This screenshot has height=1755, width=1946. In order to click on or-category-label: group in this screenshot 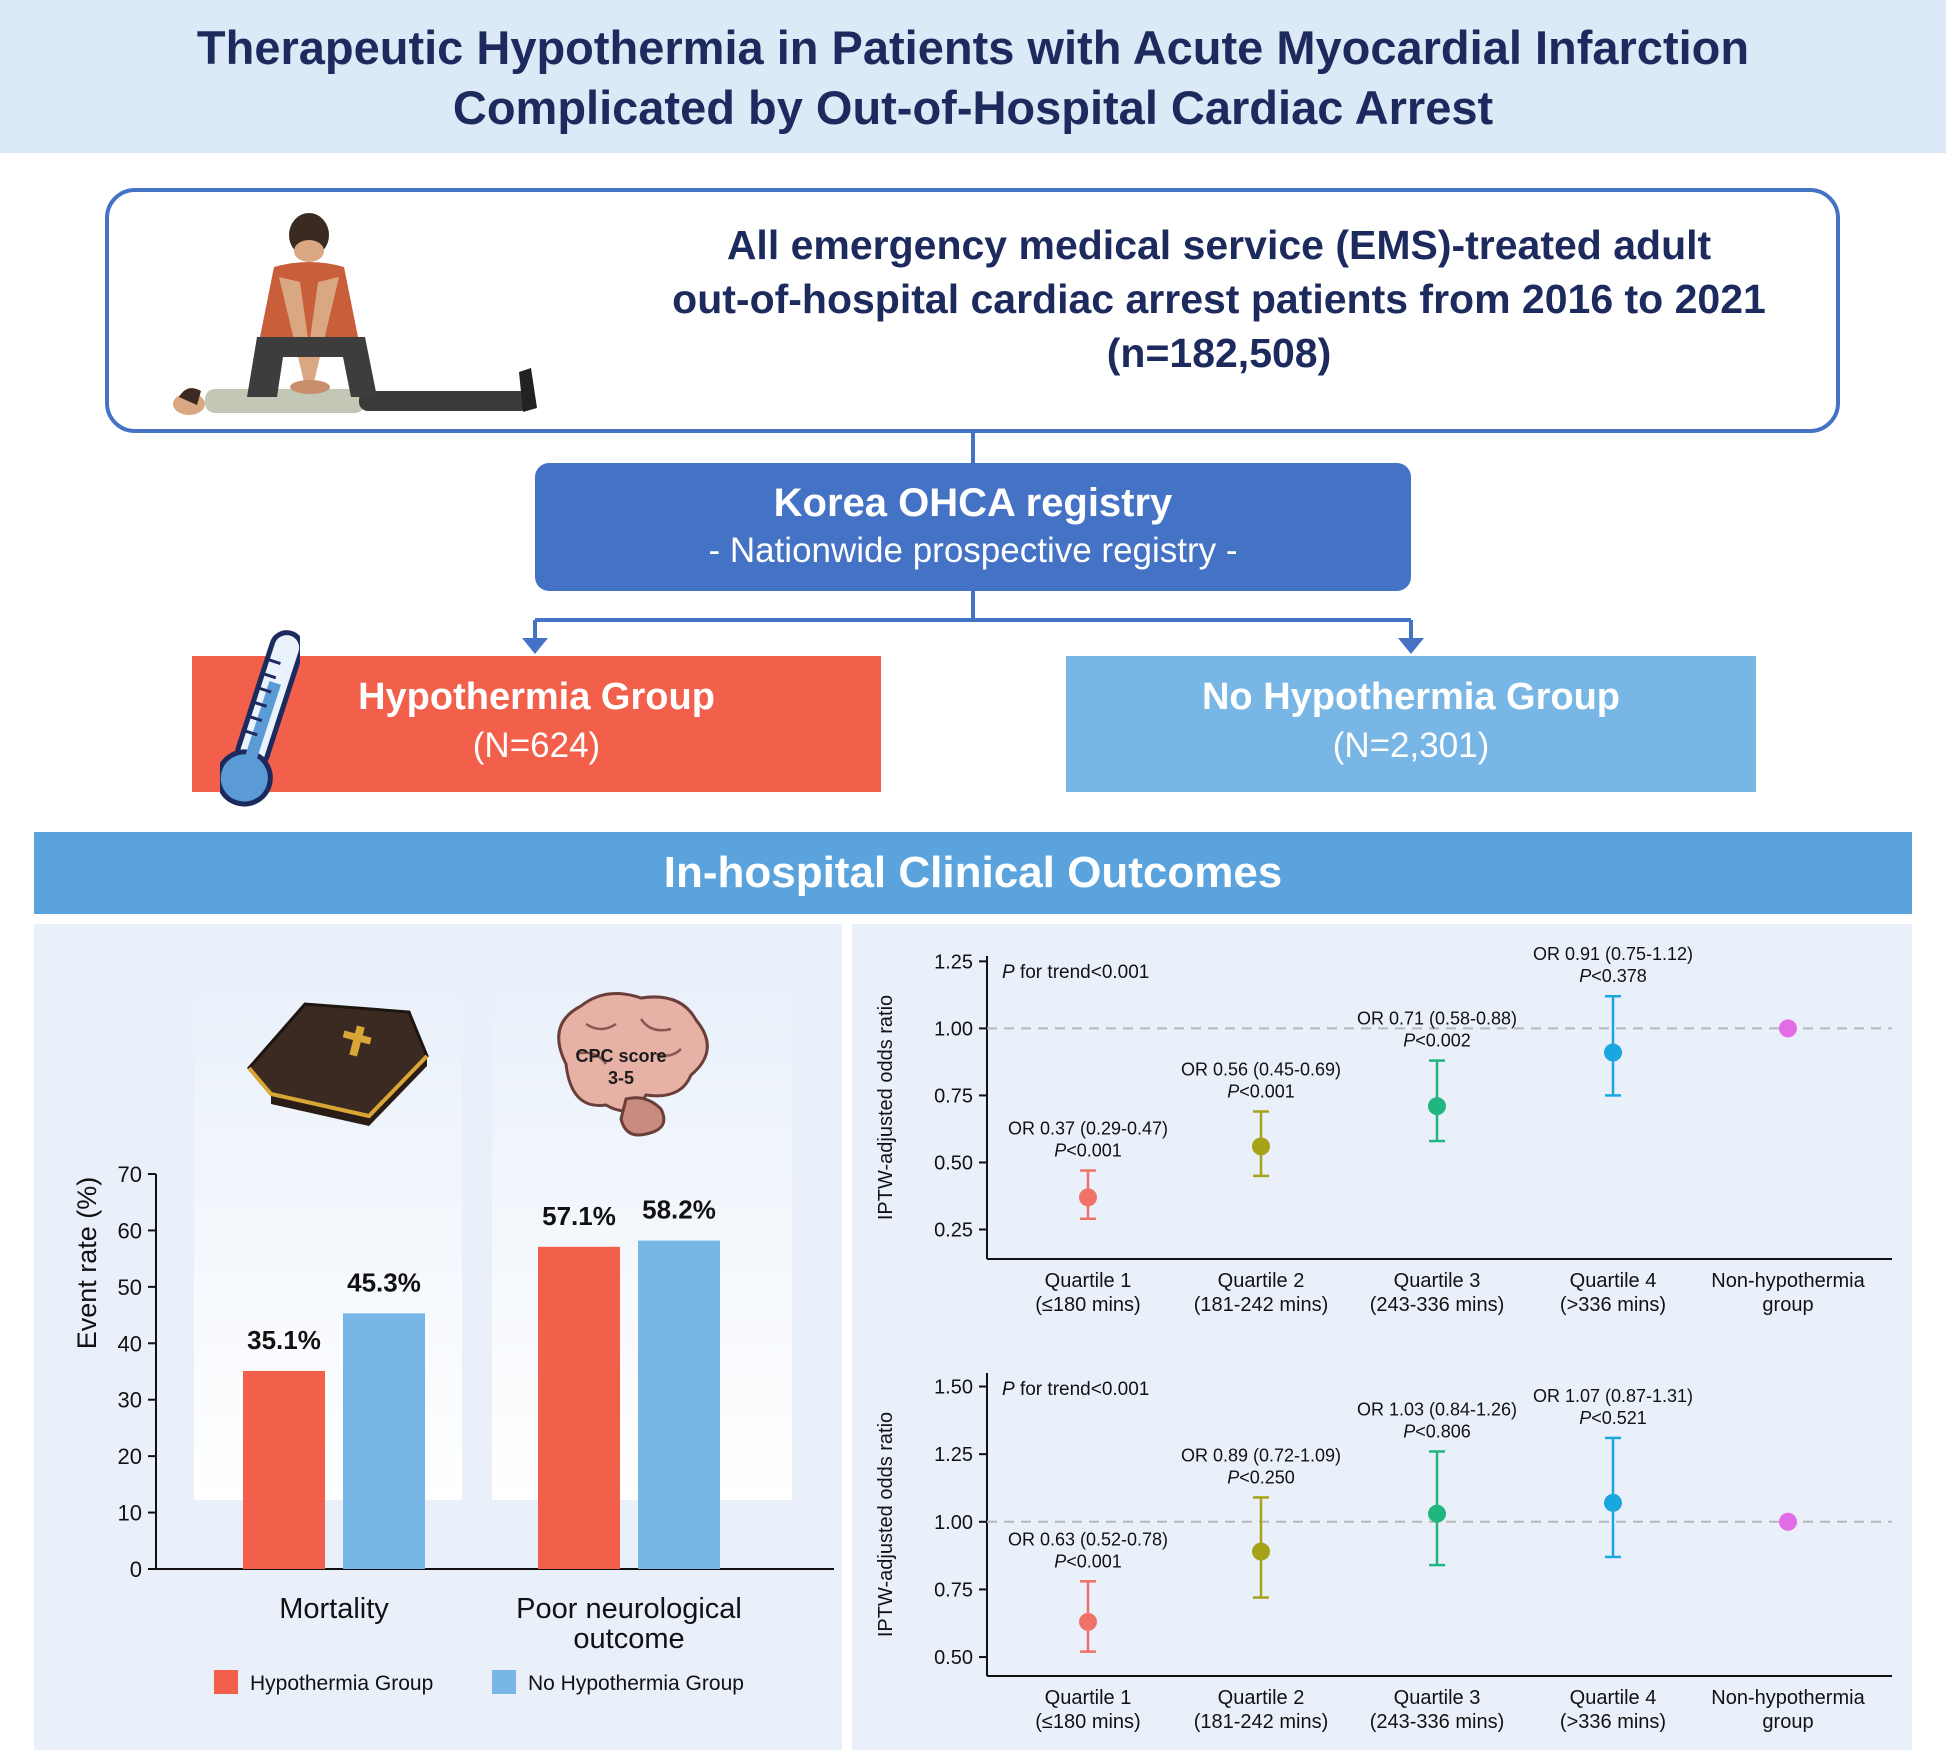, I will do `click(1787, 1305)`.